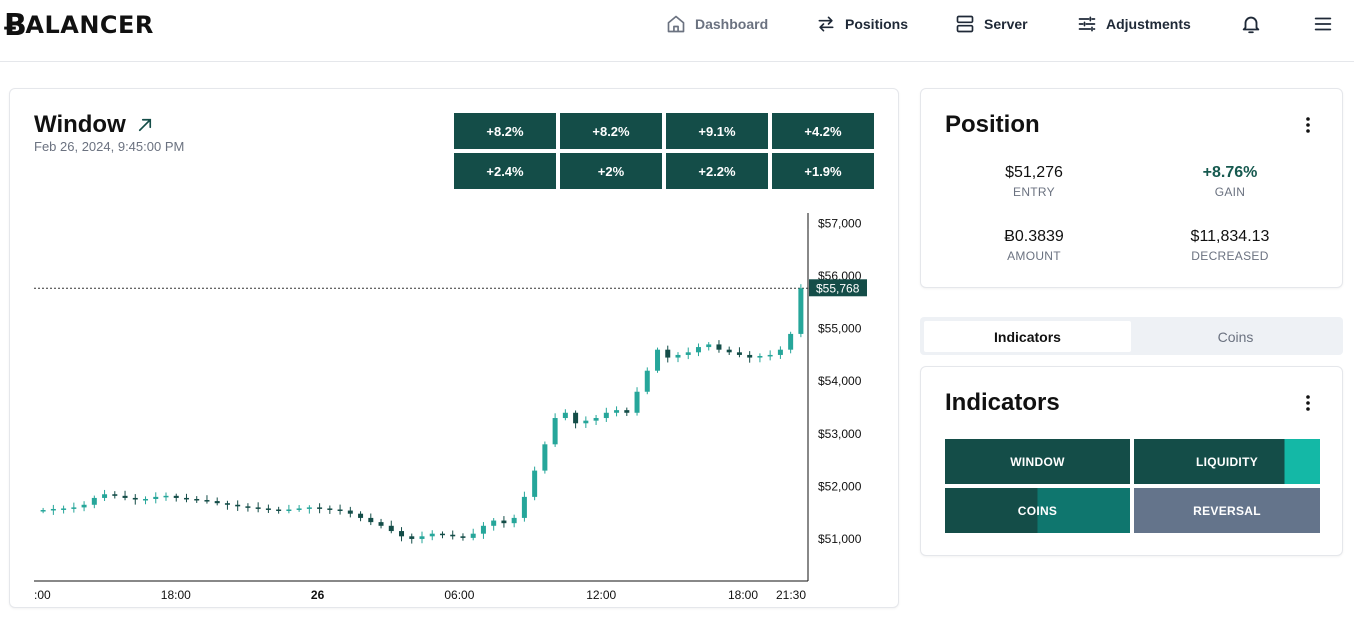  Describe the element at coordinates (1087, 24) in the screenshot. I see `sliders-icon` at that location.